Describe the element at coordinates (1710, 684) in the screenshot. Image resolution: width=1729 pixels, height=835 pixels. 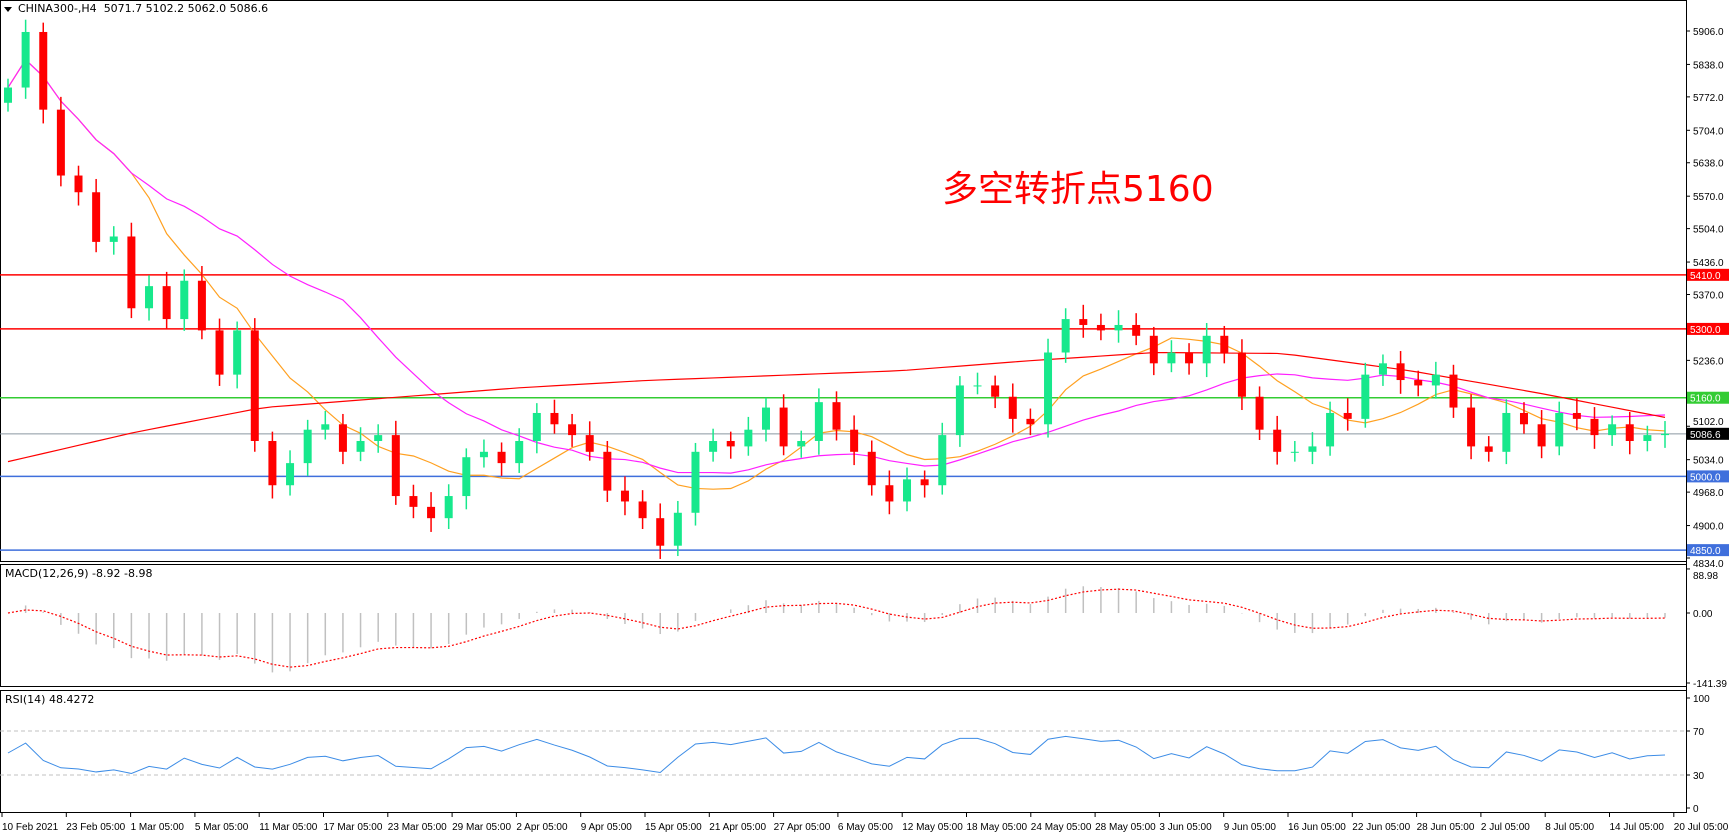
I see `macd-tick-label: -141.39` at that location.